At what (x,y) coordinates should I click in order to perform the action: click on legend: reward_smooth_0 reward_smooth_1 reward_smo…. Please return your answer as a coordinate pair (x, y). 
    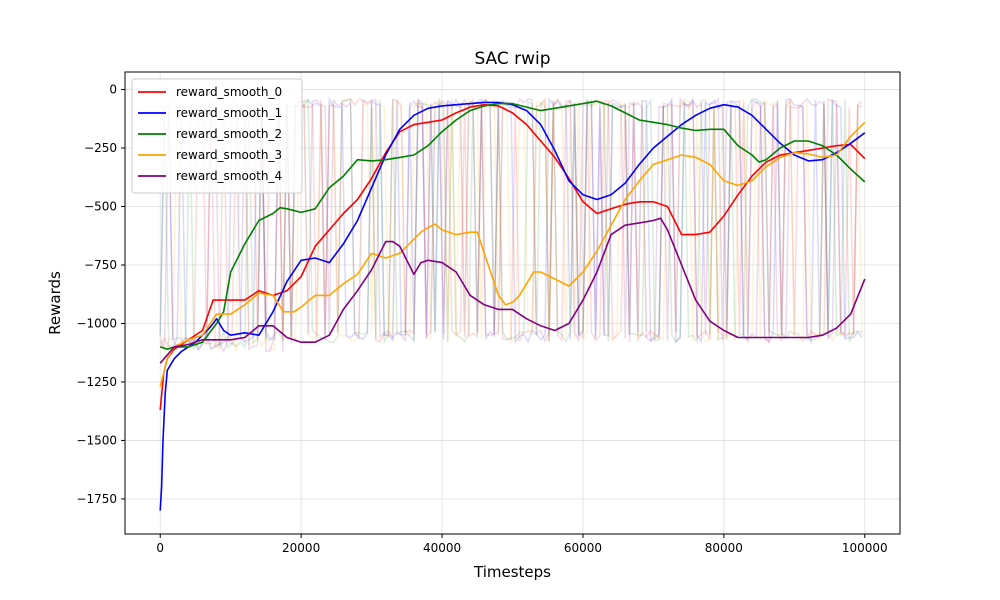
    Looking at the image, I should click on (217, 136).